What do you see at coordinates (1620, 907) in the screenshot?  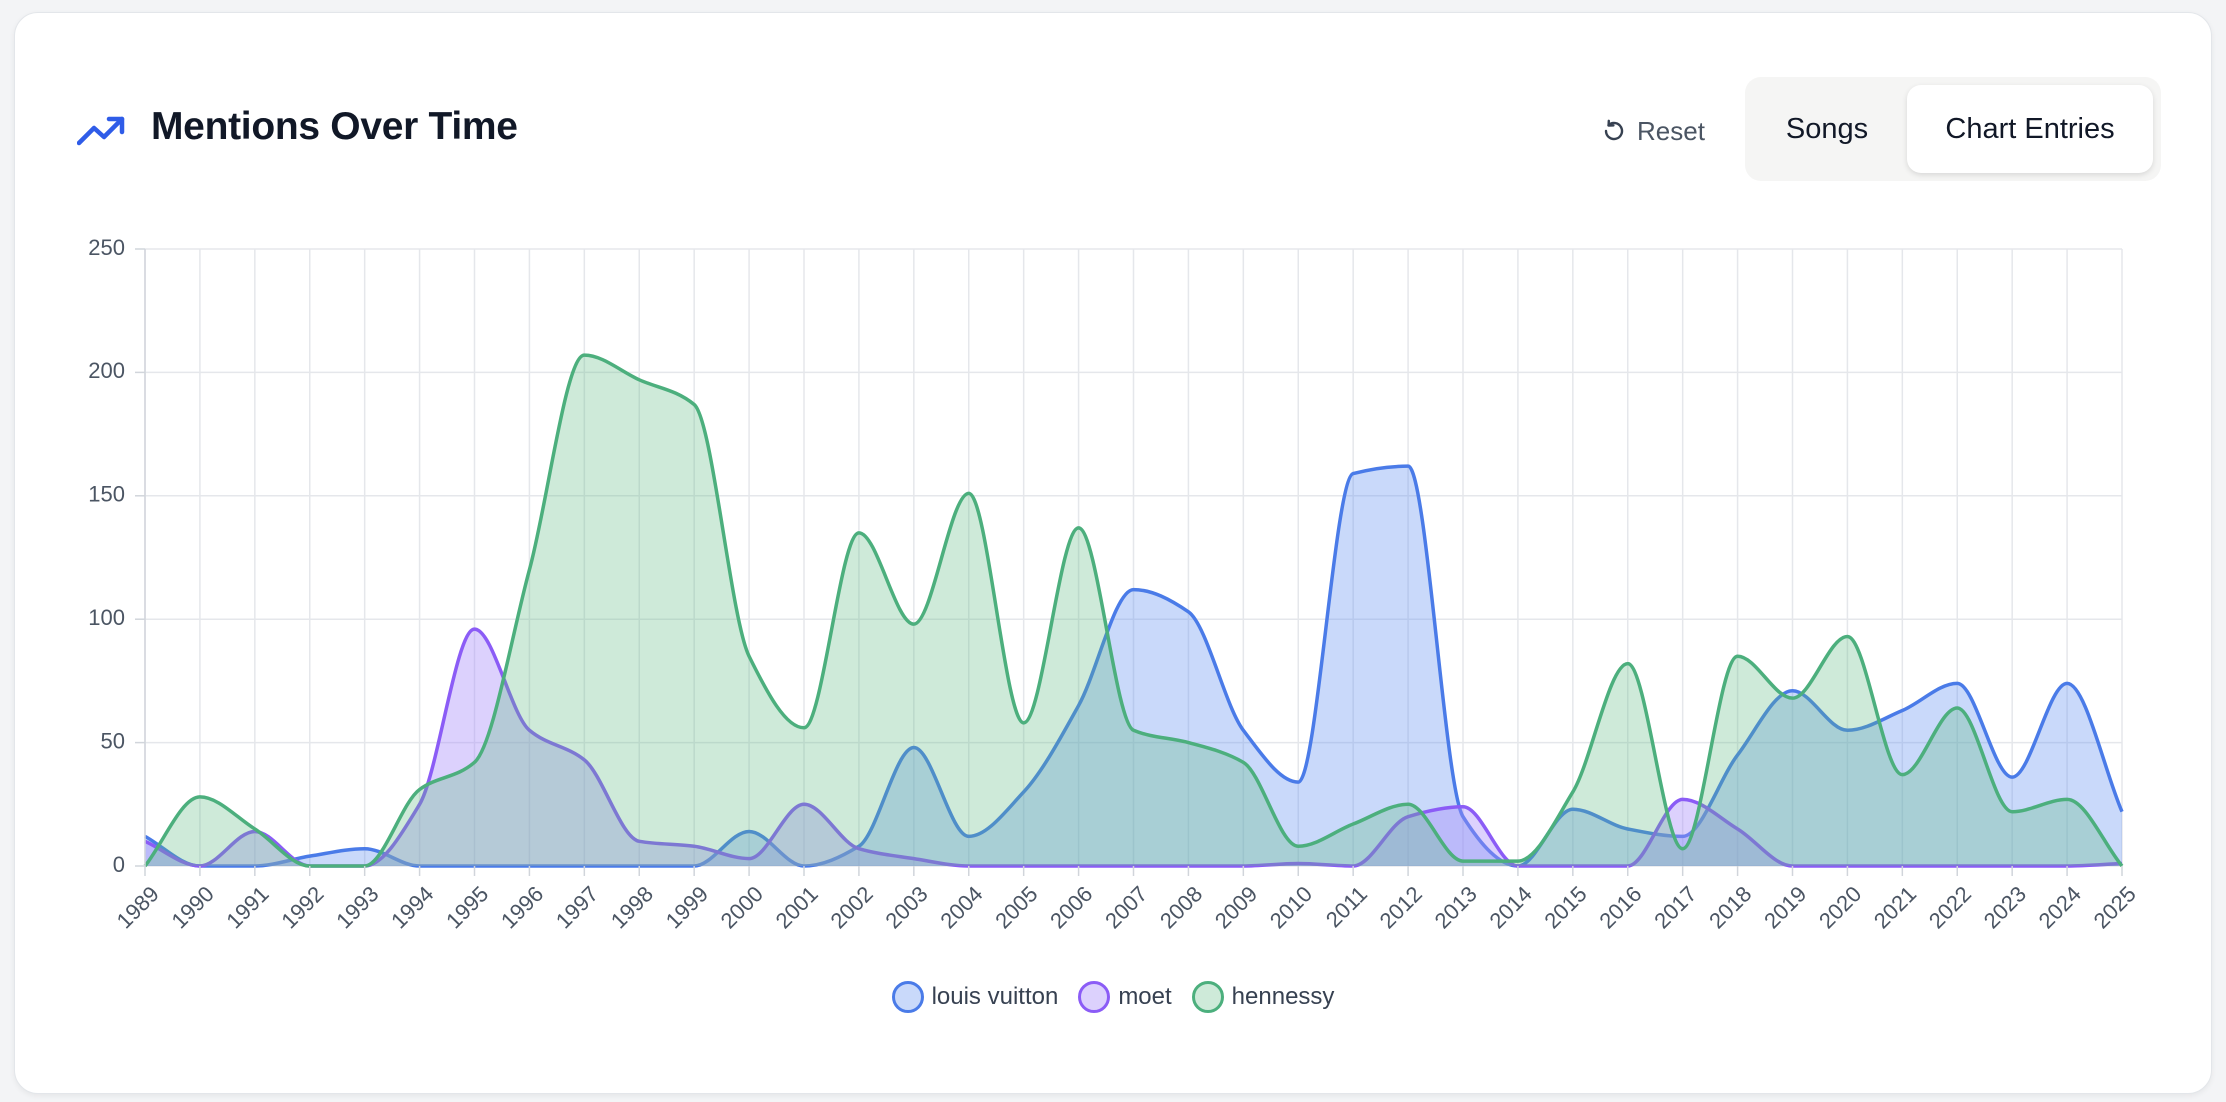 I see `x-tick-label: 2016` at bounding box center [1620, 907].